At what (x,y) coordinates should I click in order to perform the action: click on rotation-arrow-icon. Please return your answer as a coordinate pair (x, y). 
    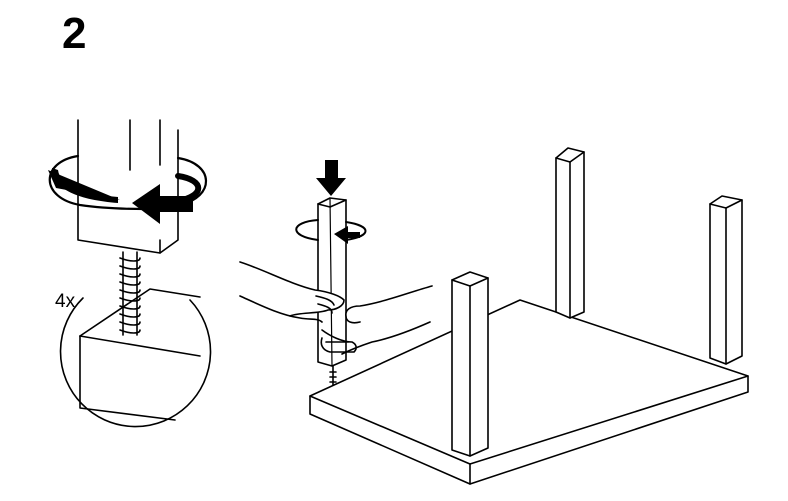
    Looking at the image, I should click on (127, 190).